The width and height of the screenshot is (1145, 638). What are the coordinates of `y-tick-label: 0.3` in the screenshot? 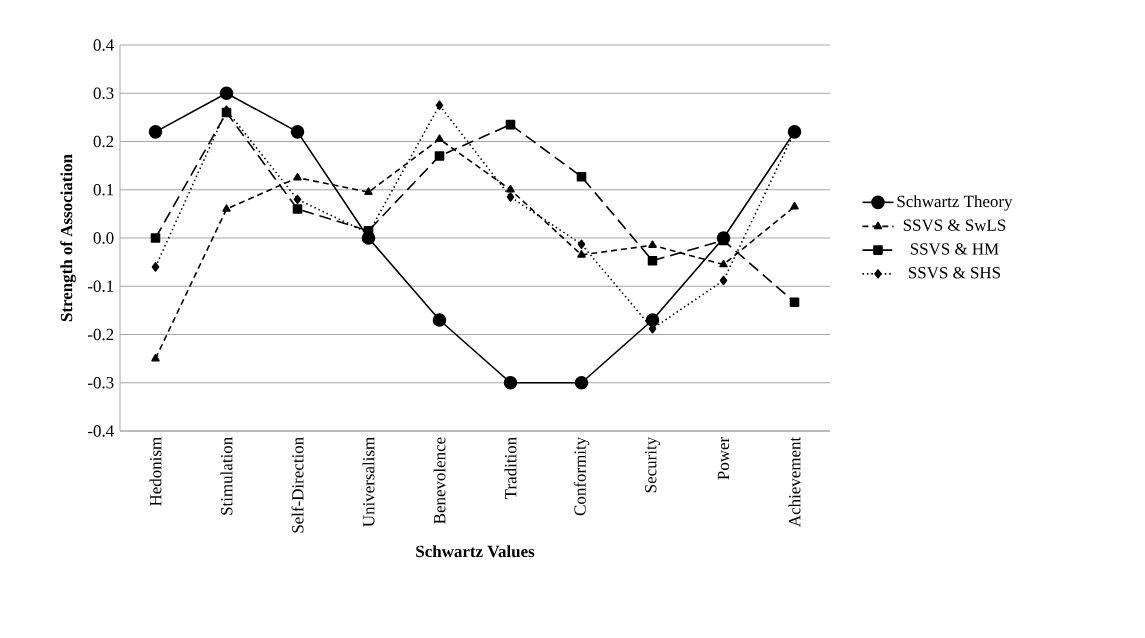 It's located at (103, 93).